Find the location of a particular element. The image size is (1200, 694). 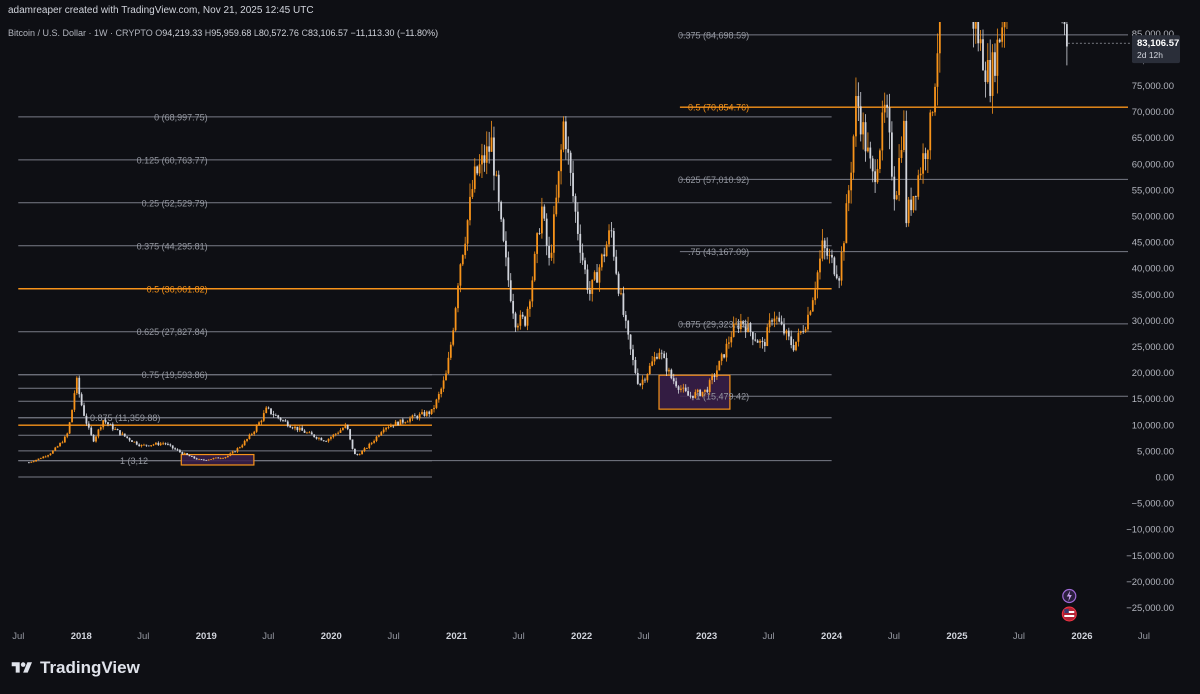

price-scale is located at coordinates (1164, 323).